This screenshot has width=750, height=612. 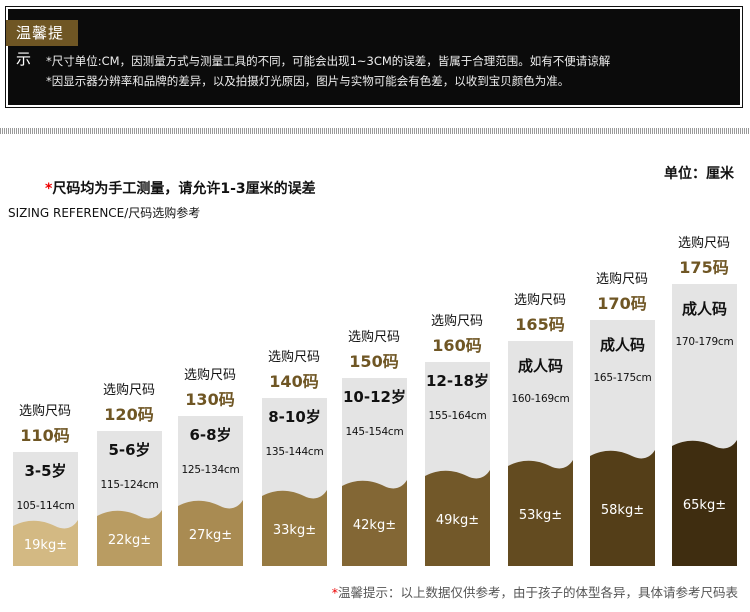 I want to click on size-code: 110码, so click(x=45, y=435).